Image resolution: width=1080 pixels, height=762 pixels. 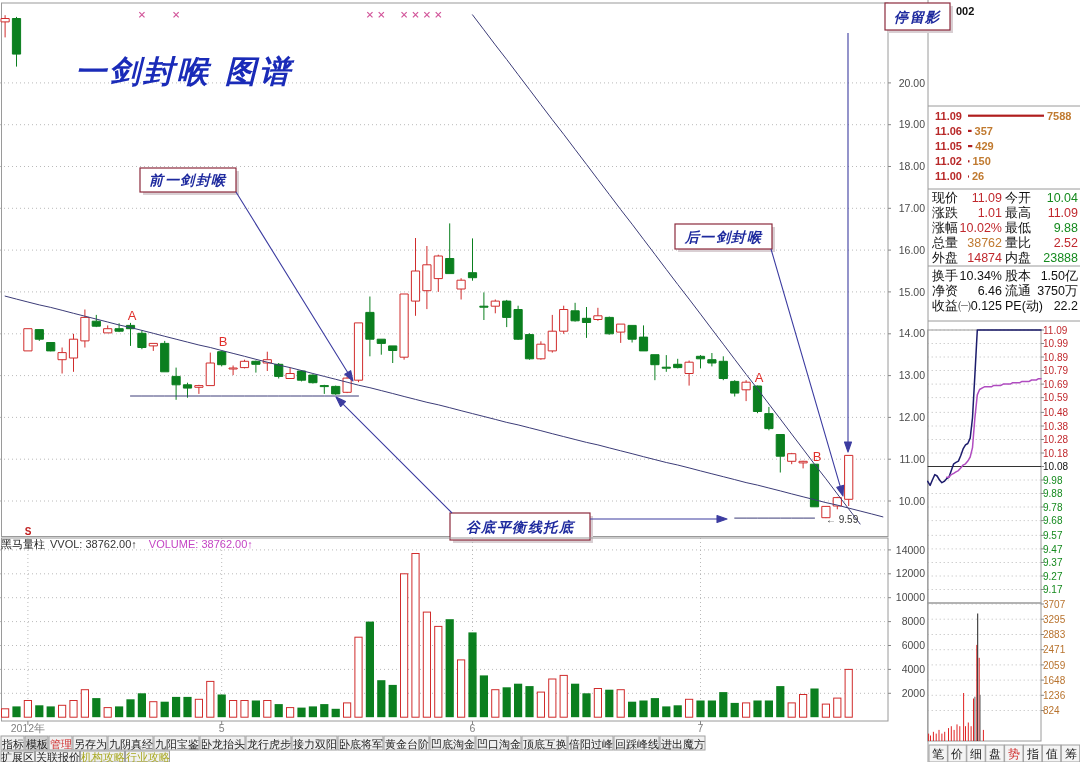 What do you see at coordinates (1054, 695) in the screenshot?
I see `y-tick-label: 1236` at bounding box center [1054, 695].